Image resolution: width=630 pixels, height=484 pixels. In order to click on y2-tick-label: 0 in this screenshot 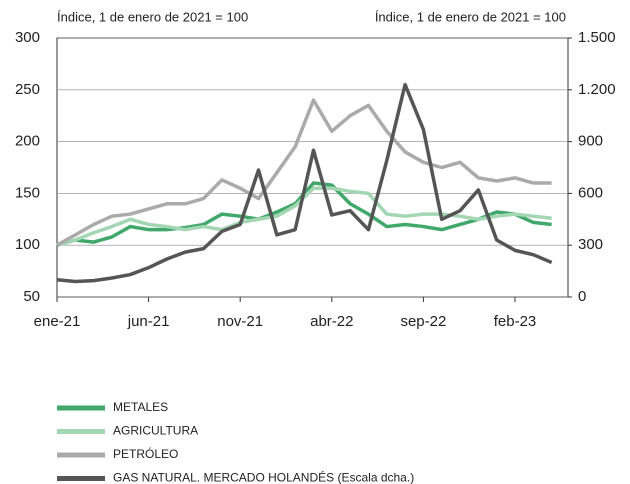, I will do `click(582, 296)`.